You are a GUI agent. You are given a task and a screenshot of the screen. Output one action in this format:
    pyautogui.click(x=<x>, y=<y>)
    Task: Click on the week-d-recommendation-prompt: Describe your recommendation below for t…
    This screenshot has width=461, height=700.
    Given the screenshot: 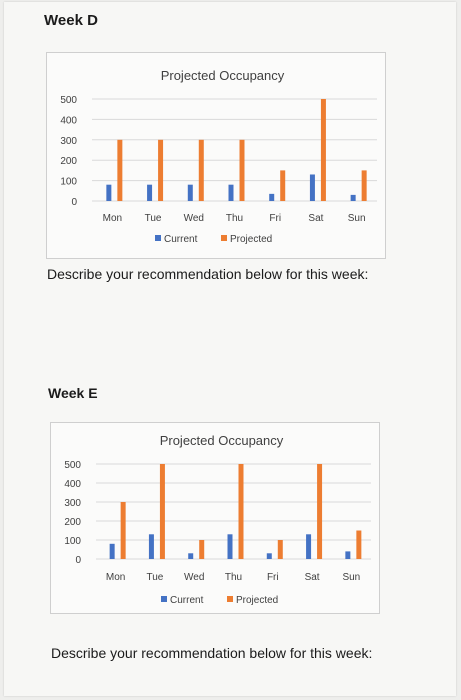 What is the action you would take?
    pyautogui.click(x=208, y=274)
    